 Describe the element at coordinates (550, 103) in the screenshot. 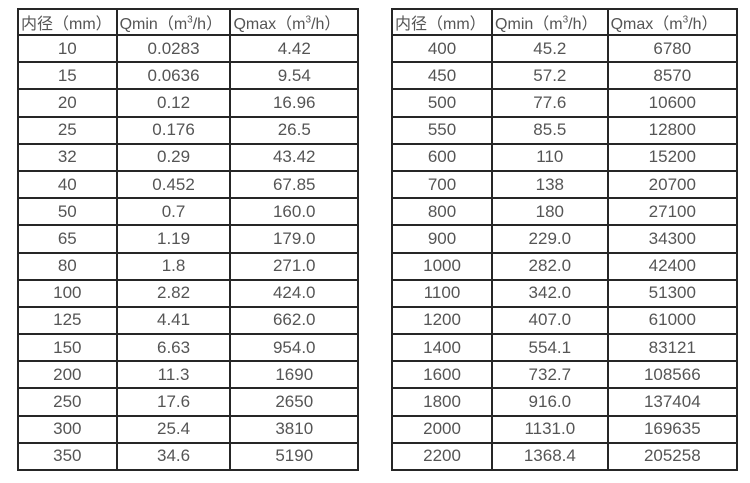

I see `qmin-cell: 77.6` at that location.